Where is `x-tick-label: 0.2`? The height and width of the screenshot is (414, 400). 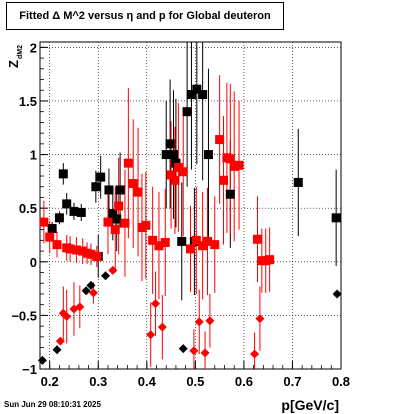 x-tick-label: 0.2 is located at coordinates (50, 381).